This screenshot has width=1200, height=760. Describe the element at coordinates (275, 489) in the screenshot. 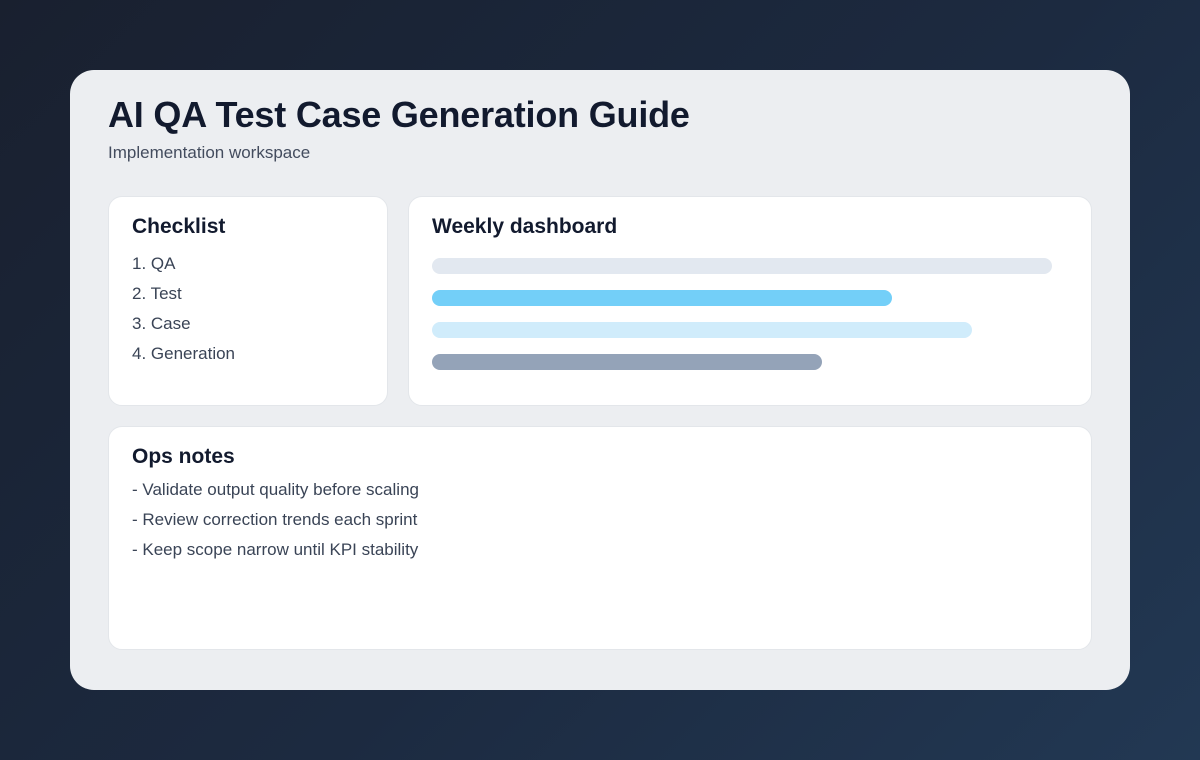

I see `note-item: - Validate output quality before scaling` at that location.